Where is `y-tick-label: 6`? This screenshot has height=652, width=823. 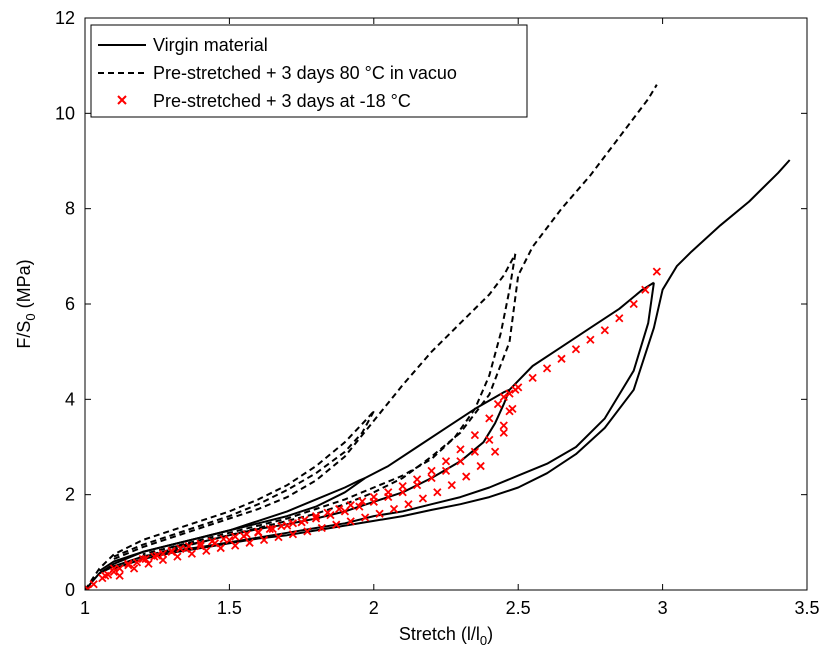
y-tick-label: 6 is located at coordinates (70, 304).